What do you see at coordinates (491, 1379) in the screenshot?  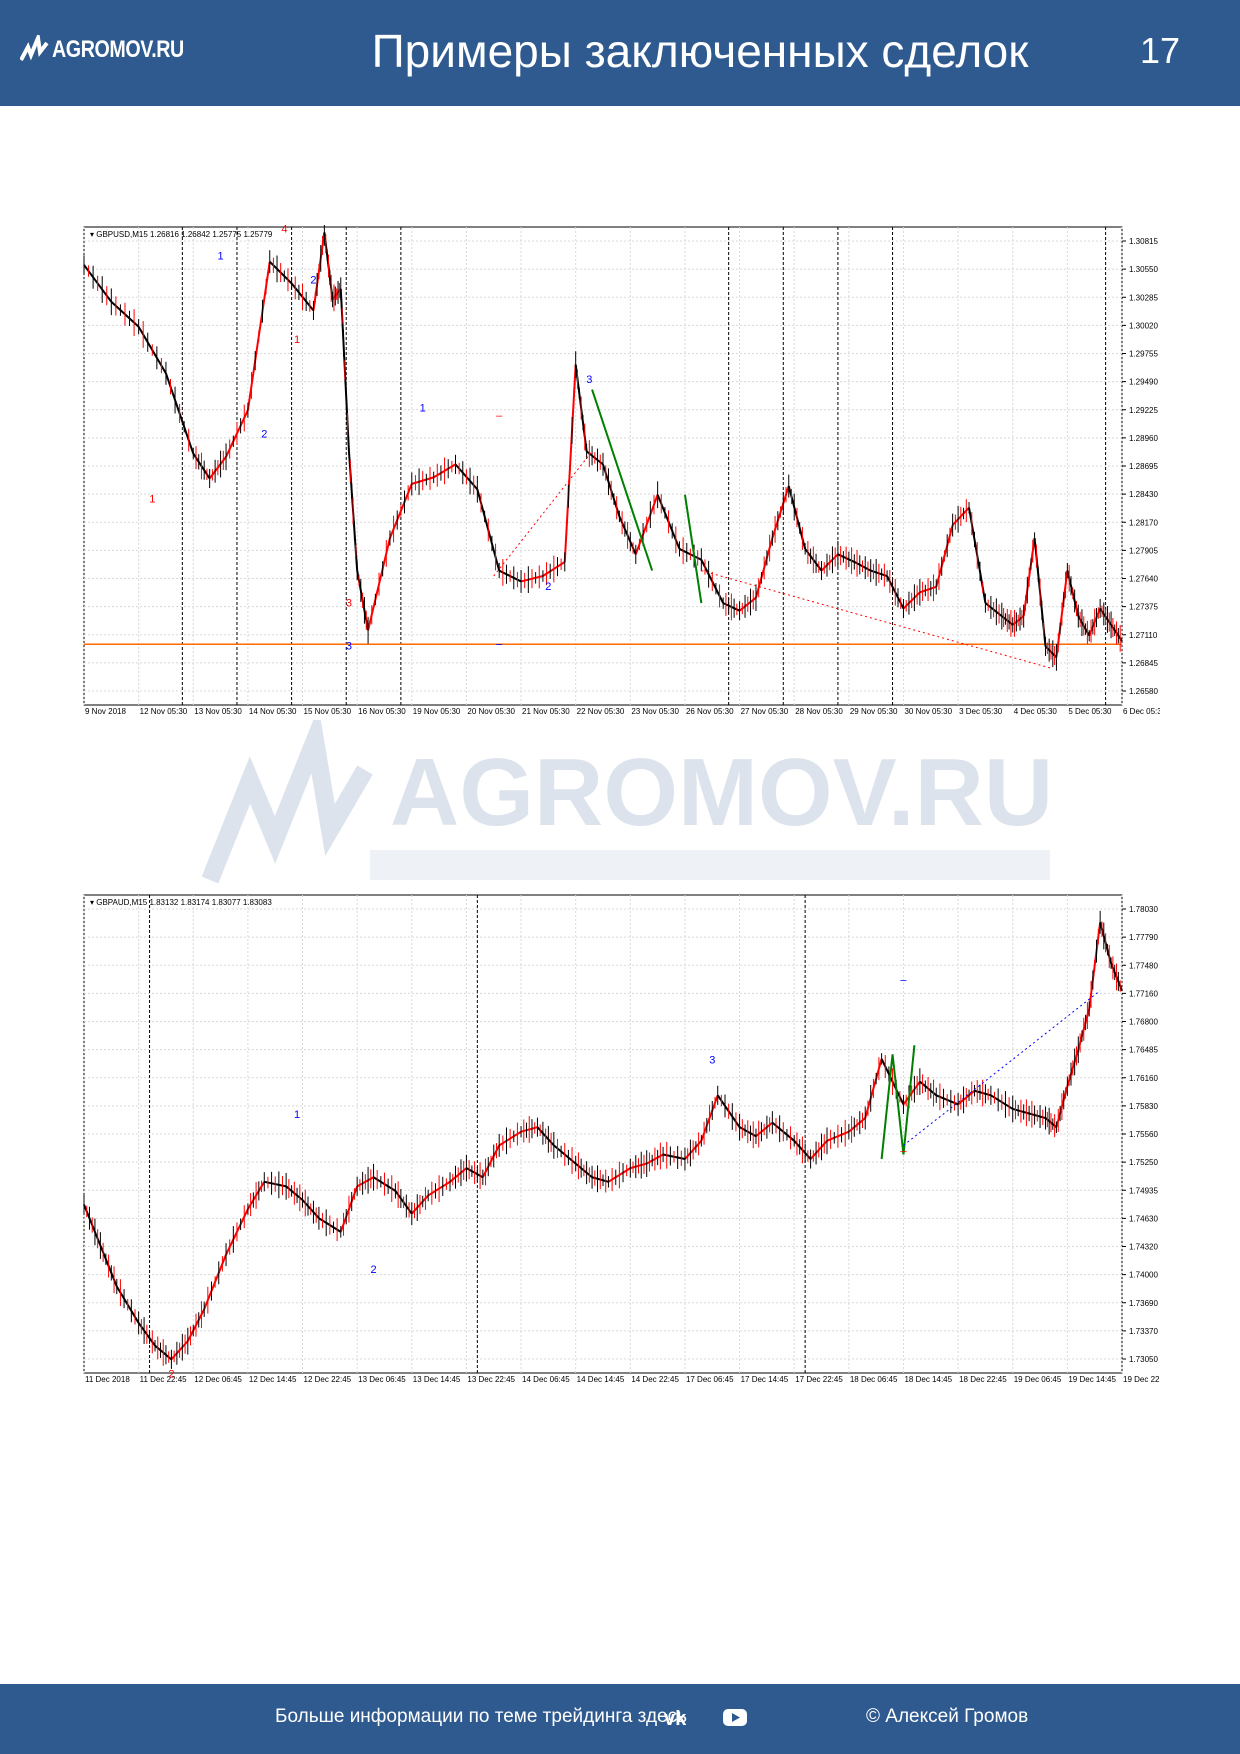 I see `x-tick-label: 13 Dec 22:45` at bounding box center [491, 1379].